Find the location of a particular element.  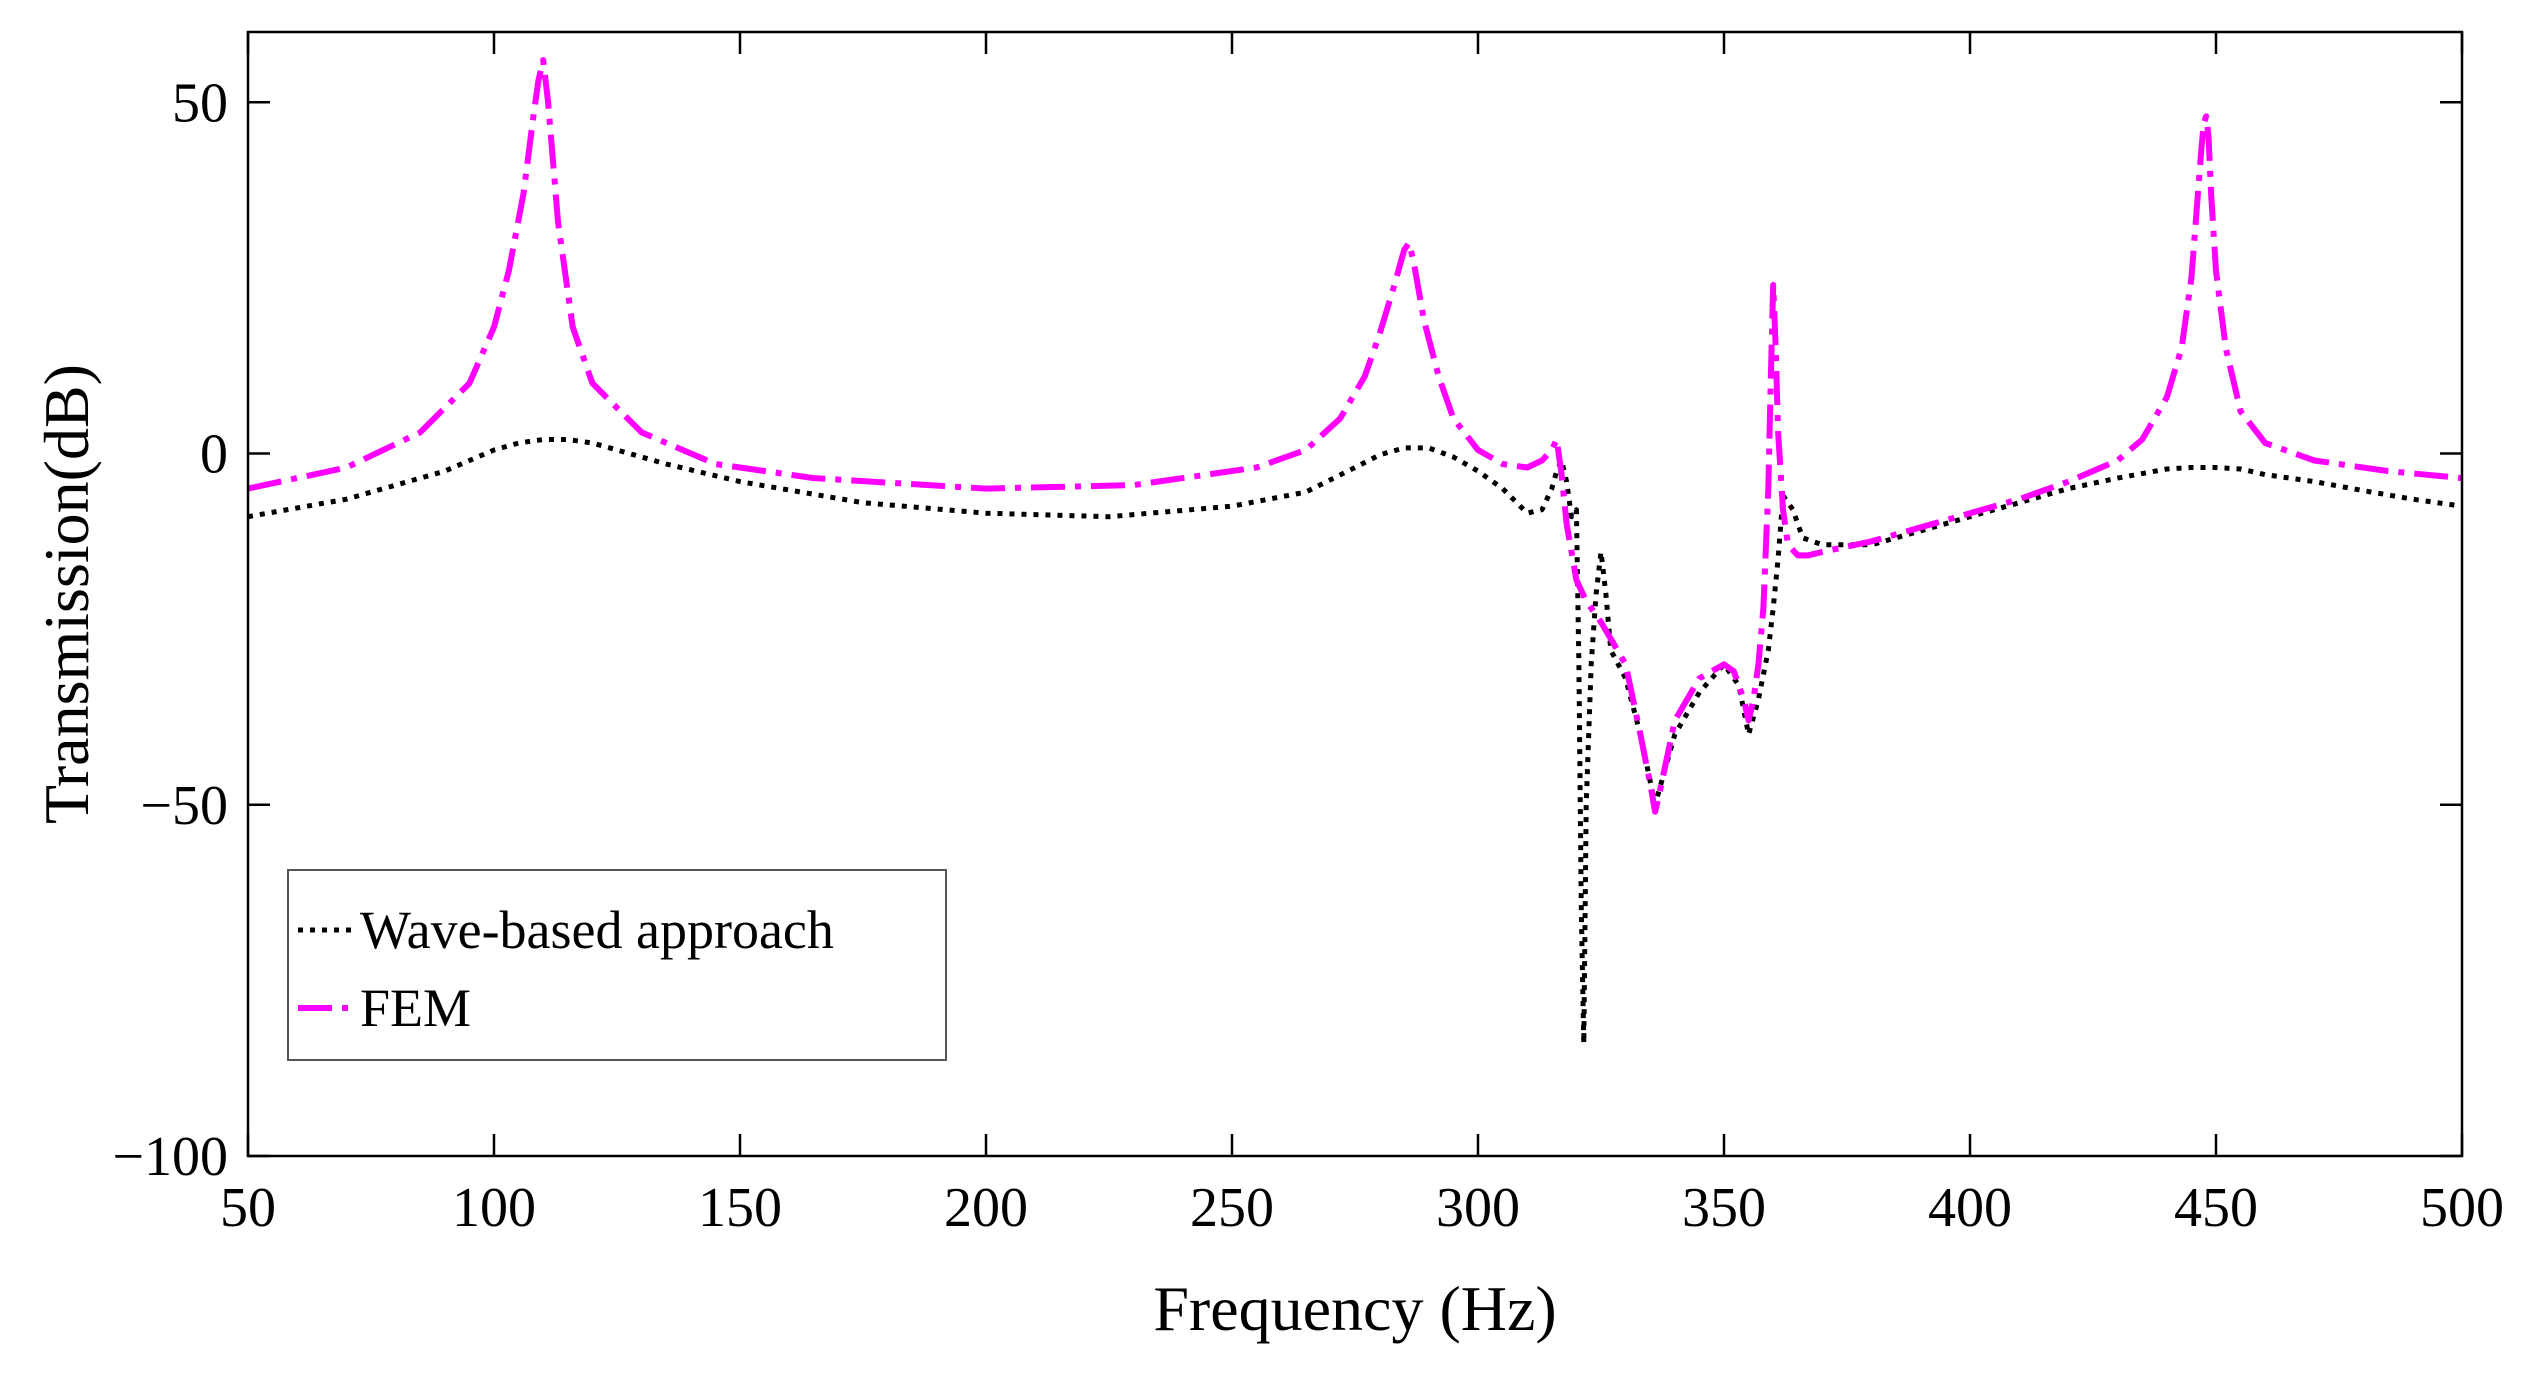

legend-box is located at coordinates (617, 965).